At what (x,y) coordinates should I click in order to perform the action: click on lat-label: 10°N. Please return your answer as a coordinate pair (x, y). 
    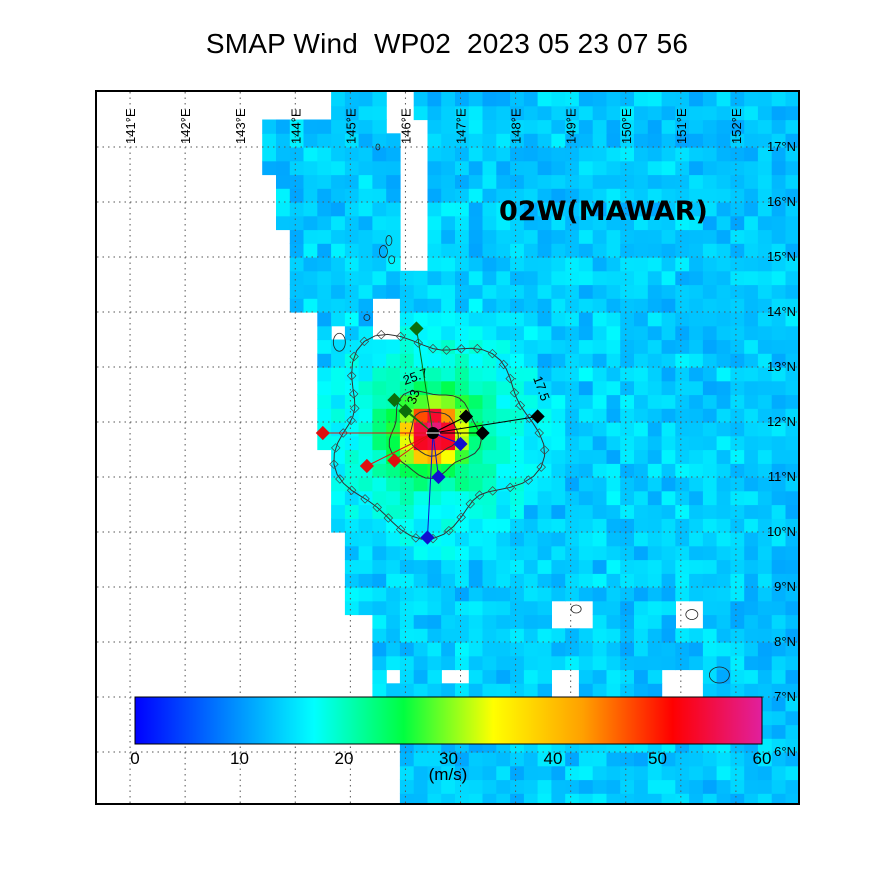
    Looking at the image, I should click on (781, 531).